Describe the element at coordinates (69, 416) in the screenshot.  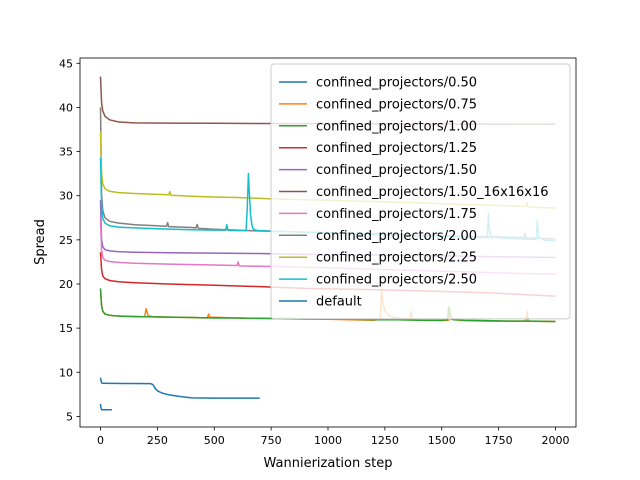
I see `y-tick-label: 5` at that location.